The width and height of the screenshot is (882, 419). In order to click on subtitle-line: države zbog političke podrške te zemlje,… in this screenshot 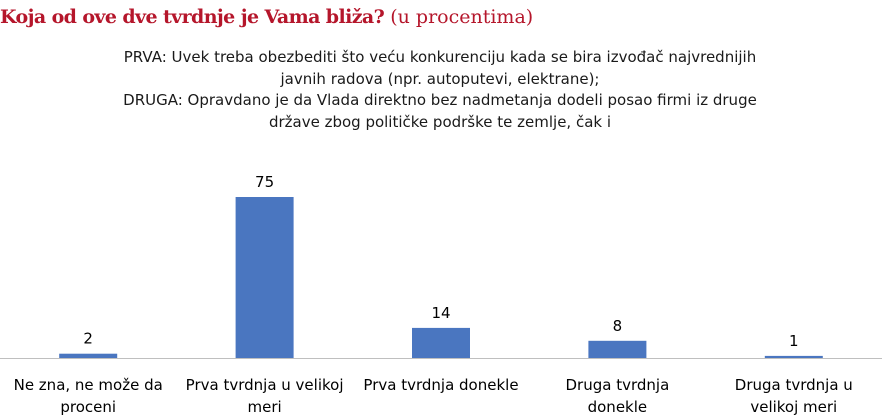, I will do `click(440, 121)`.